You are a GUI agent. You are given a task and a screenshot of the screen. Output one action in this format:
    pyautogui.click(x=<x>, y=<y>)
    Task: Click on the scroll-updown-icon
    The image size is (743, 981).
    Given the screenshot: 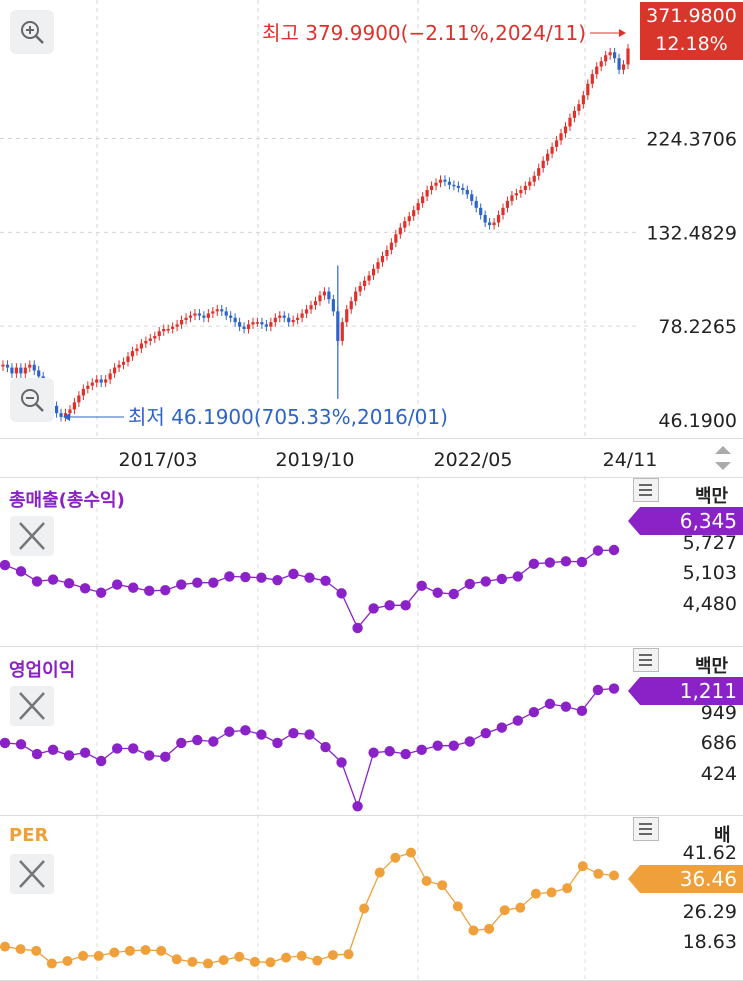 What is the action you would take?
    pyautogui.click(x=723, y=458)
    